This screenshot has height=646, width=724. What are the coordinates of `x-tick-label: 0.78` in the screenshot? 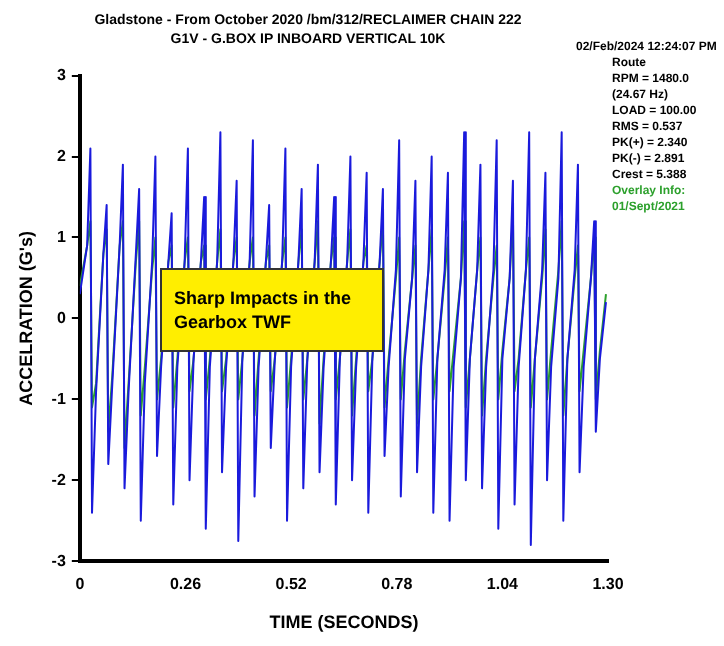 It's located at (397, 584).